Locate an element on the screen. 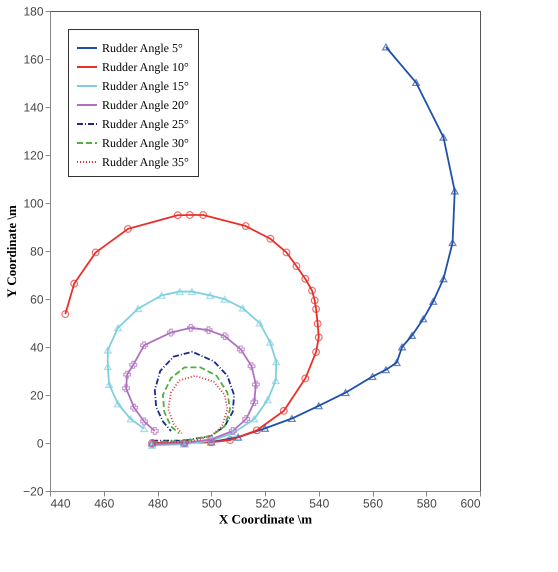  y-tick-label: 140 is located at coordinates (33, 107).